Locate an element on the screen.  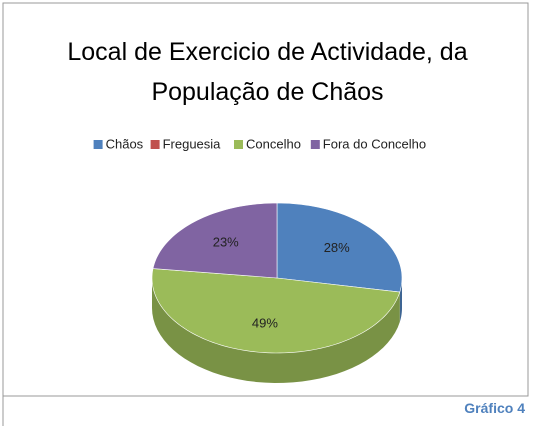
legend-label: Concelho is located at coordinates (273, 143).